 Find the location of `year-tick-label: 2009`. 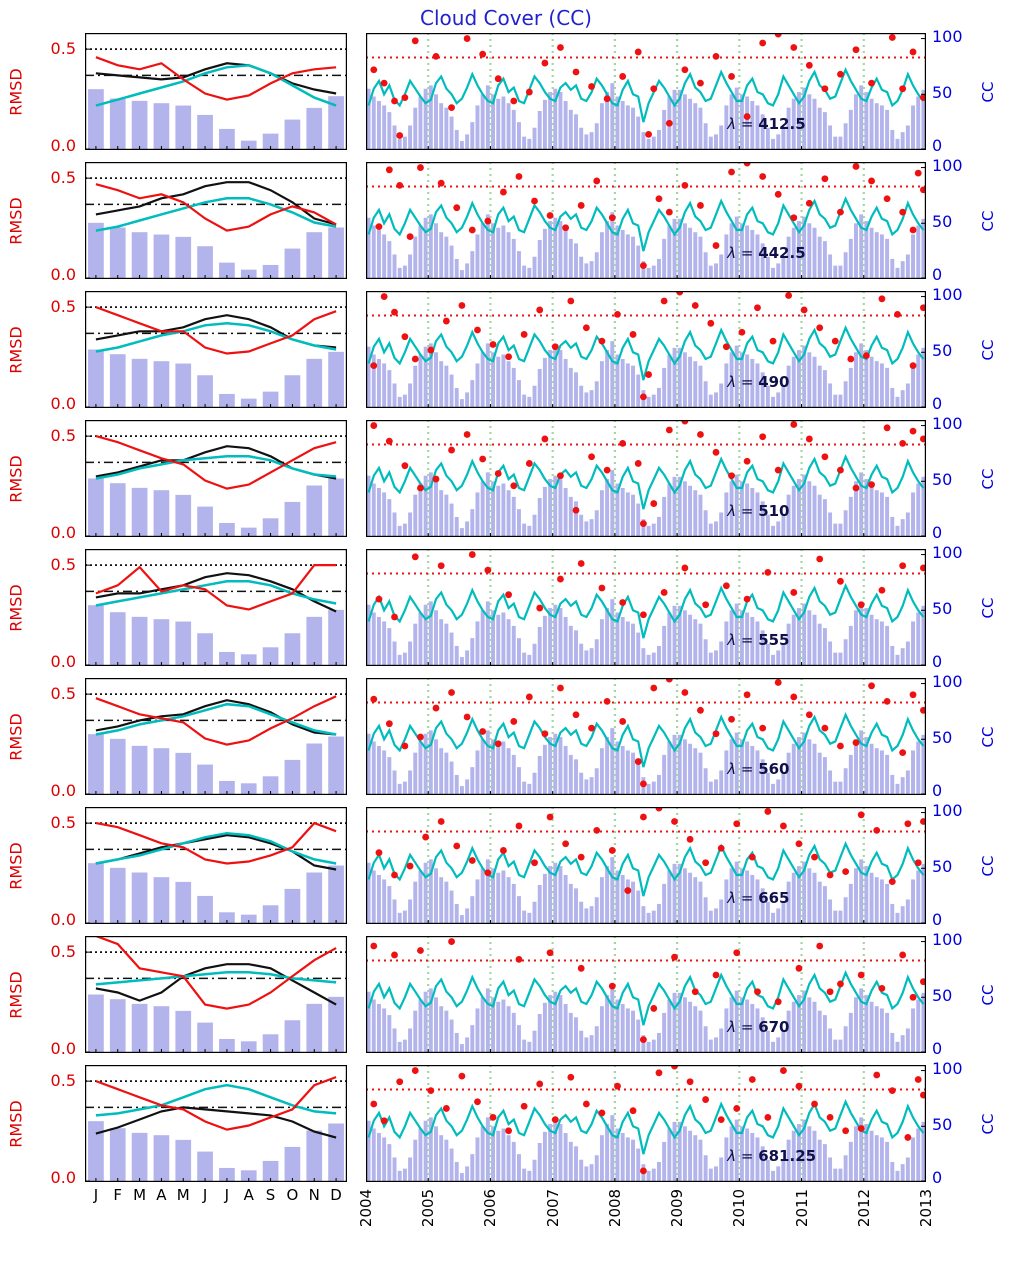

year-tick-label: 2009 is located at coordinates (677, 1208).